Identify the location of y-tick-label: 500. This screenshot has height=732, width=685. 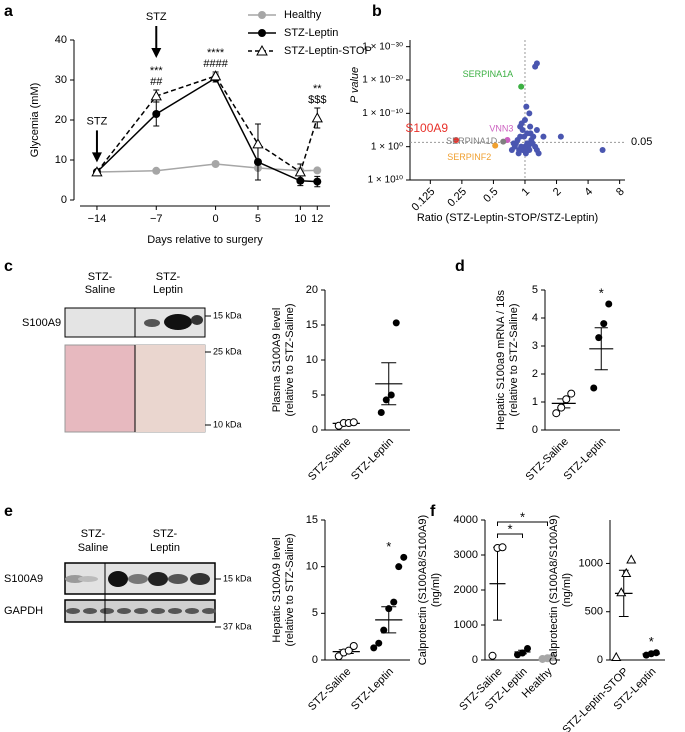
(594, 612).